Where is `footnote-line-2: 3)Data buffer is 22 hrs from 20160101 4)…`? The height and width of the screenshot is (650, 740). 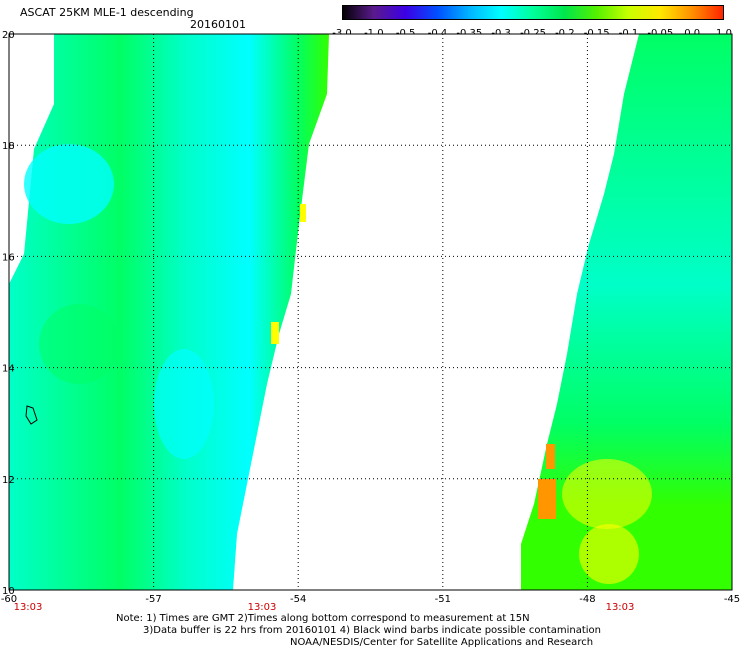 footnote-line-2: 3)Data buffer is 22 hrs from 20160101 4)… is located at coordinates (372, 630).